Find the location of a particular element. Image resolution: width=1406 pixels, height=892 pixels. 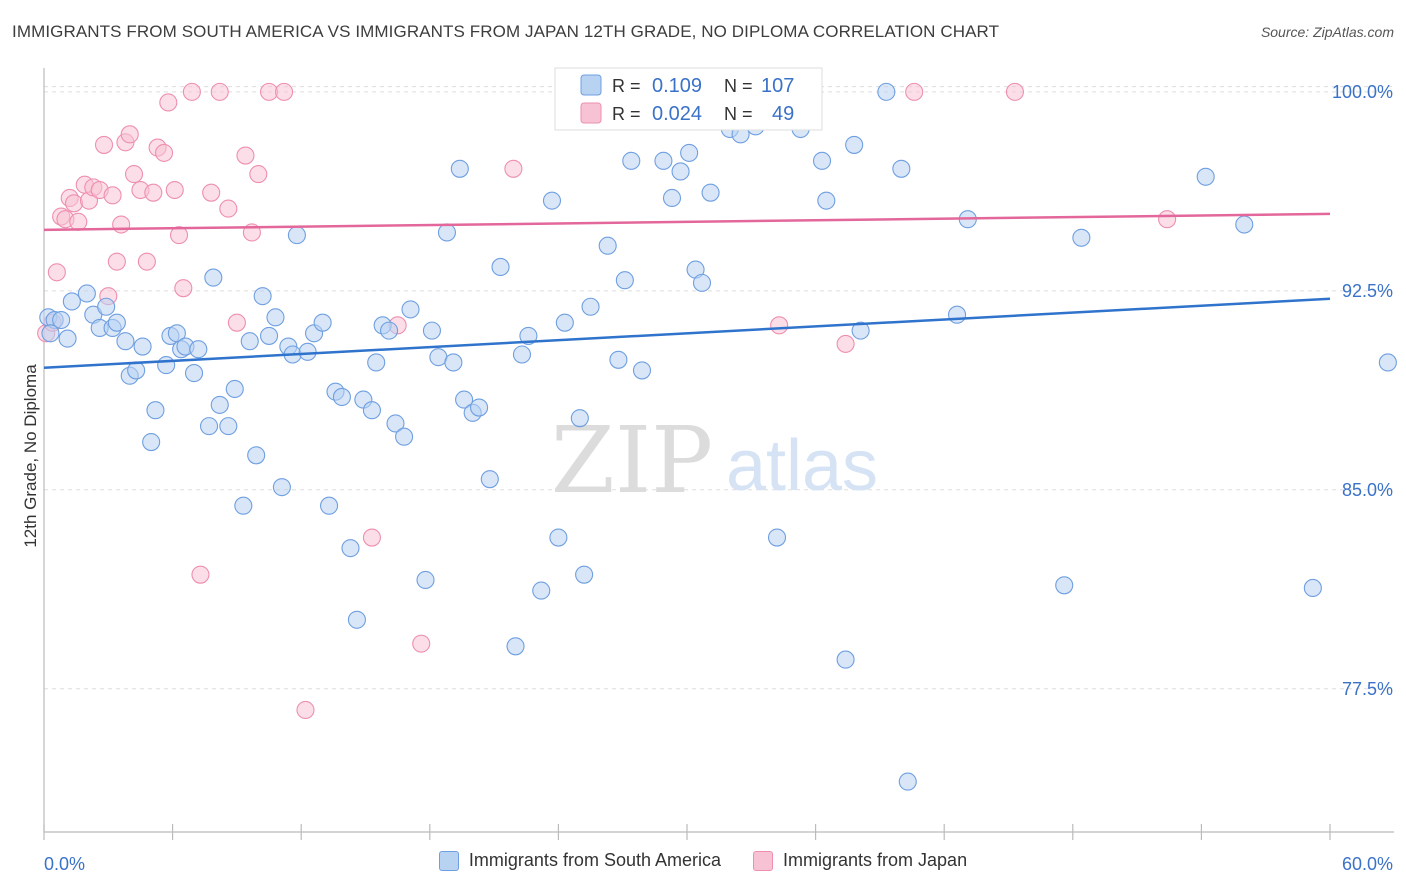

legend-item-japan: Immigrants from Japan is located at coordinates (860, 860).